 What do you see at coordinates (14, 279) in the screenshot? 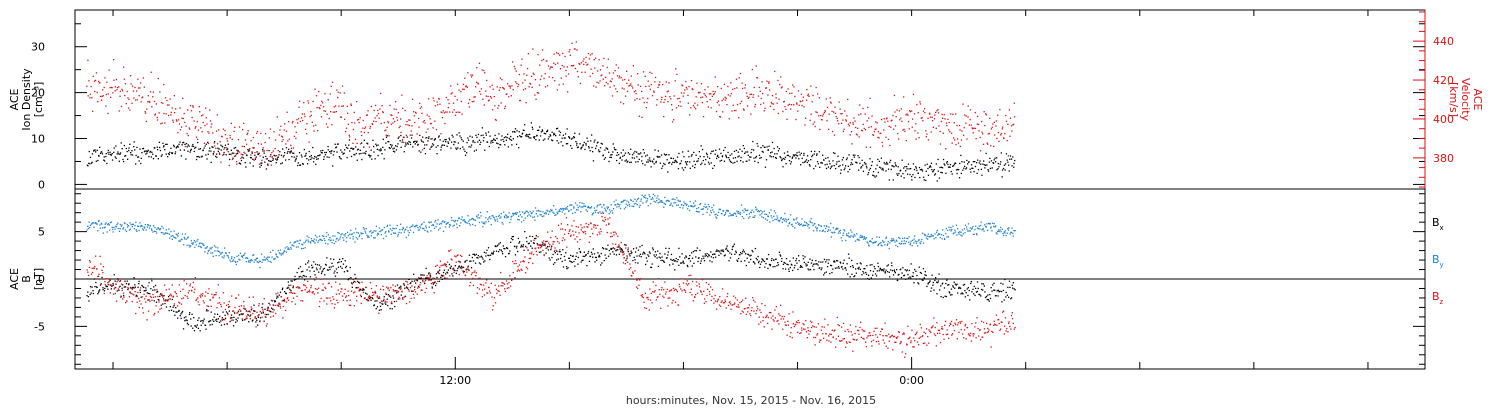
I see `left-axis-label-line: ACE` at bounding box center [14, 279].